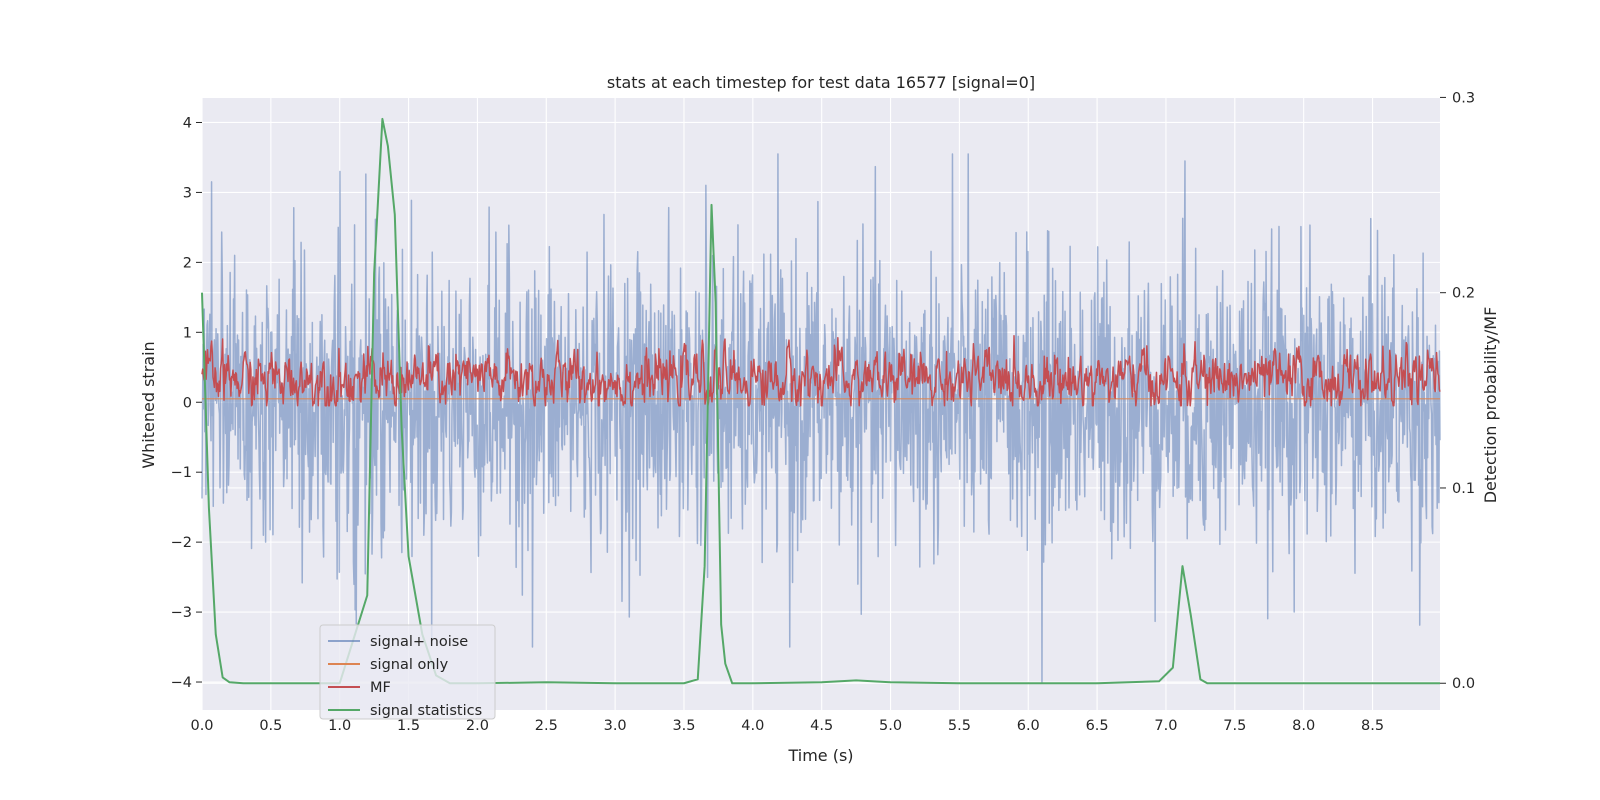 Image resolution: width=1600 pixels, height=800 pixels. I want to click on x-tick-label: 1.5, so click(408, 726).